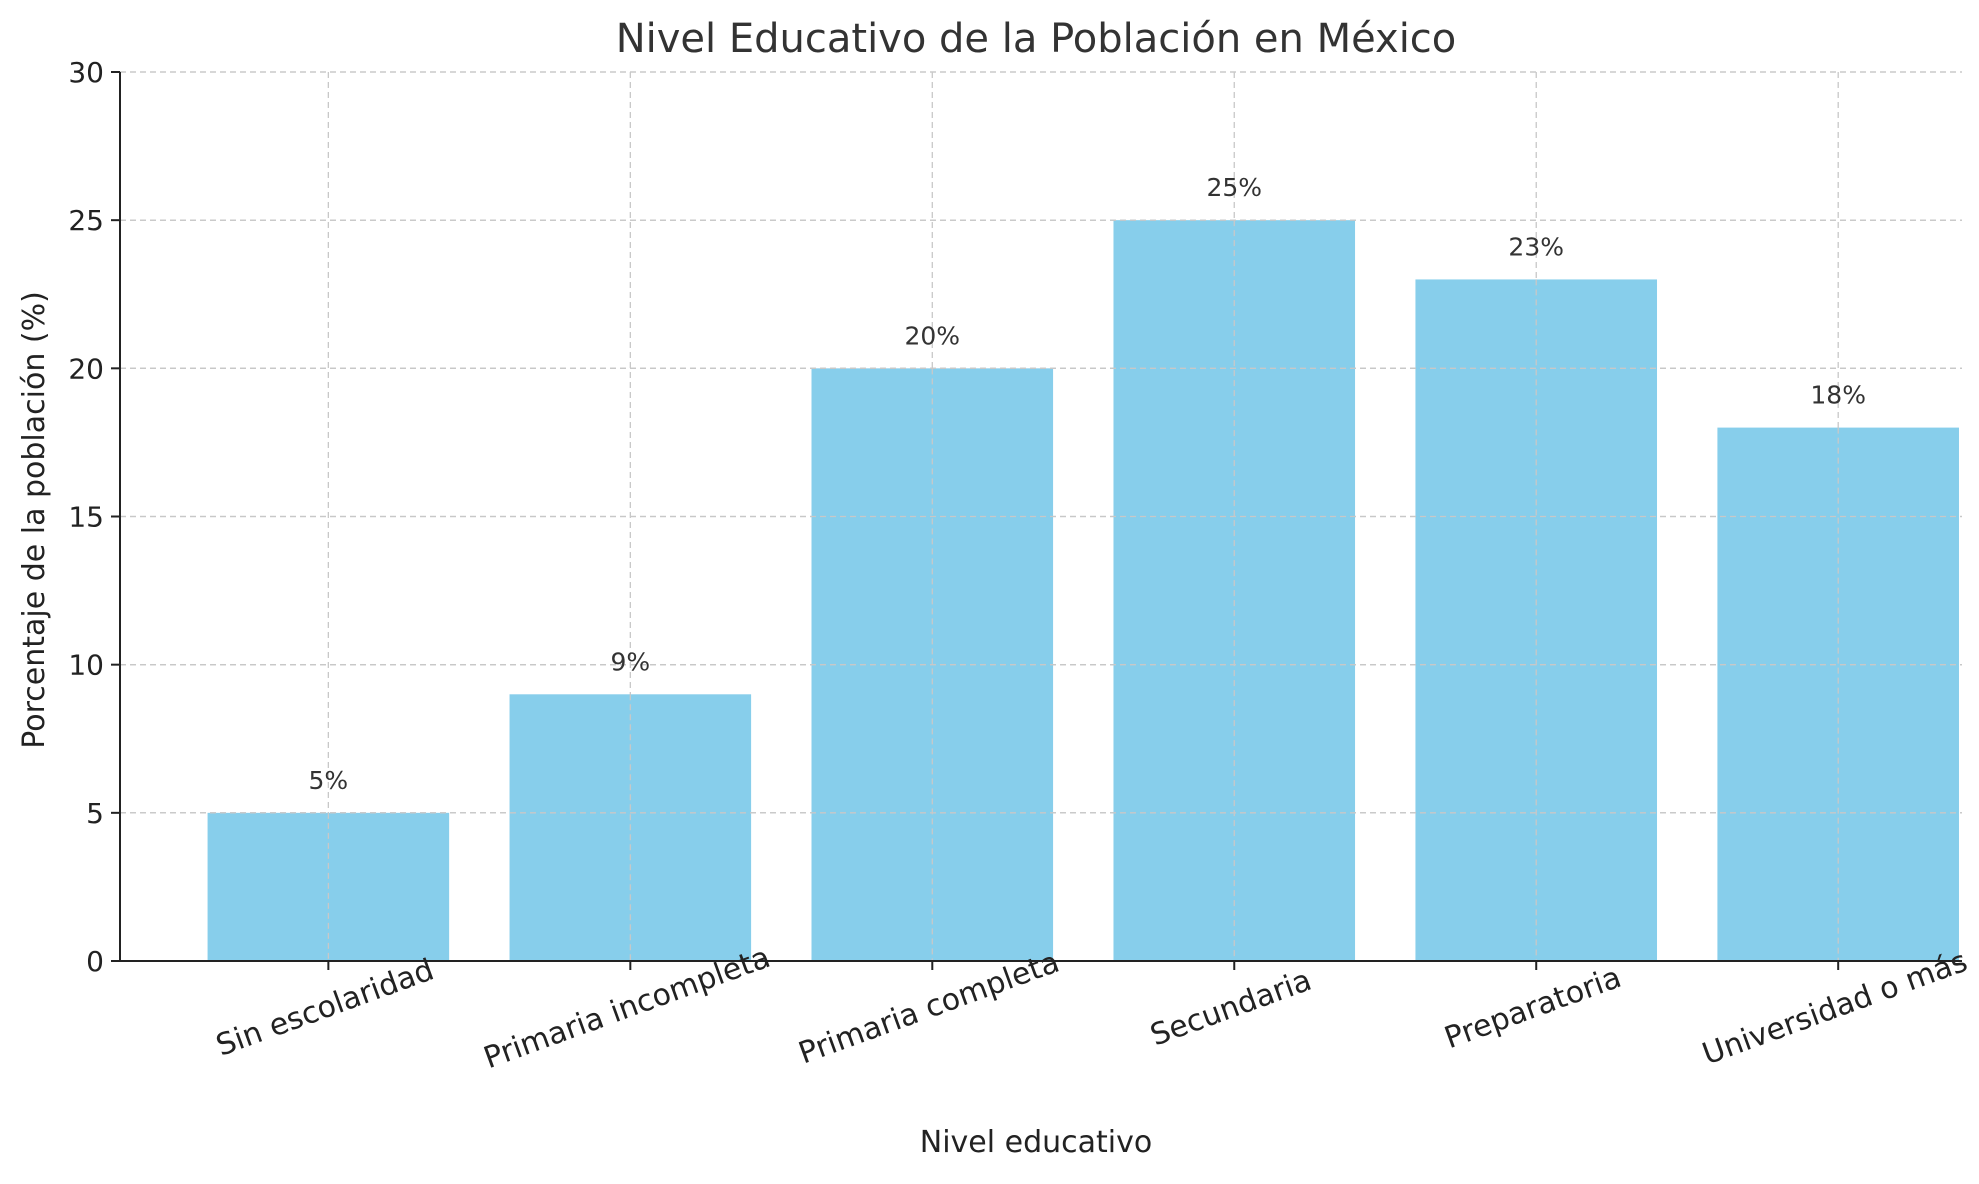 Image resolution: width=1979 pixels, height=1184 pixels. What do you see at coordinates (329, 780) in the screenshot?
I see `bar-value-label: 5%` at bounding box center [329, 780].